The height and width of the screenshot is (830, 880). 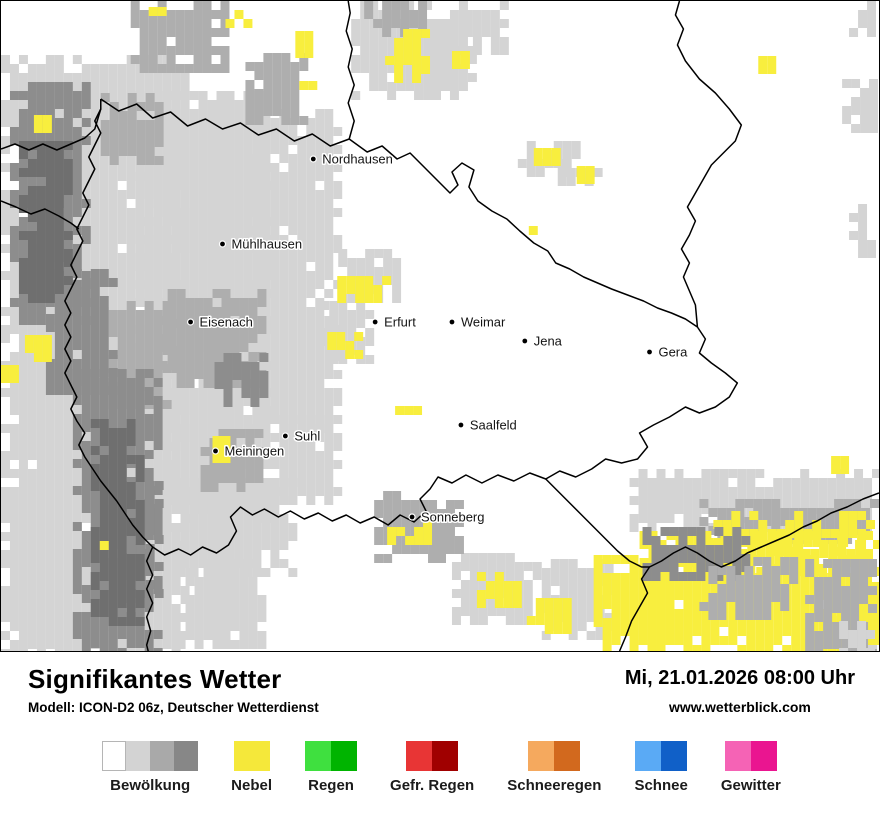 I want to click on legend-label: Schnee, so click(x=661, y=785).